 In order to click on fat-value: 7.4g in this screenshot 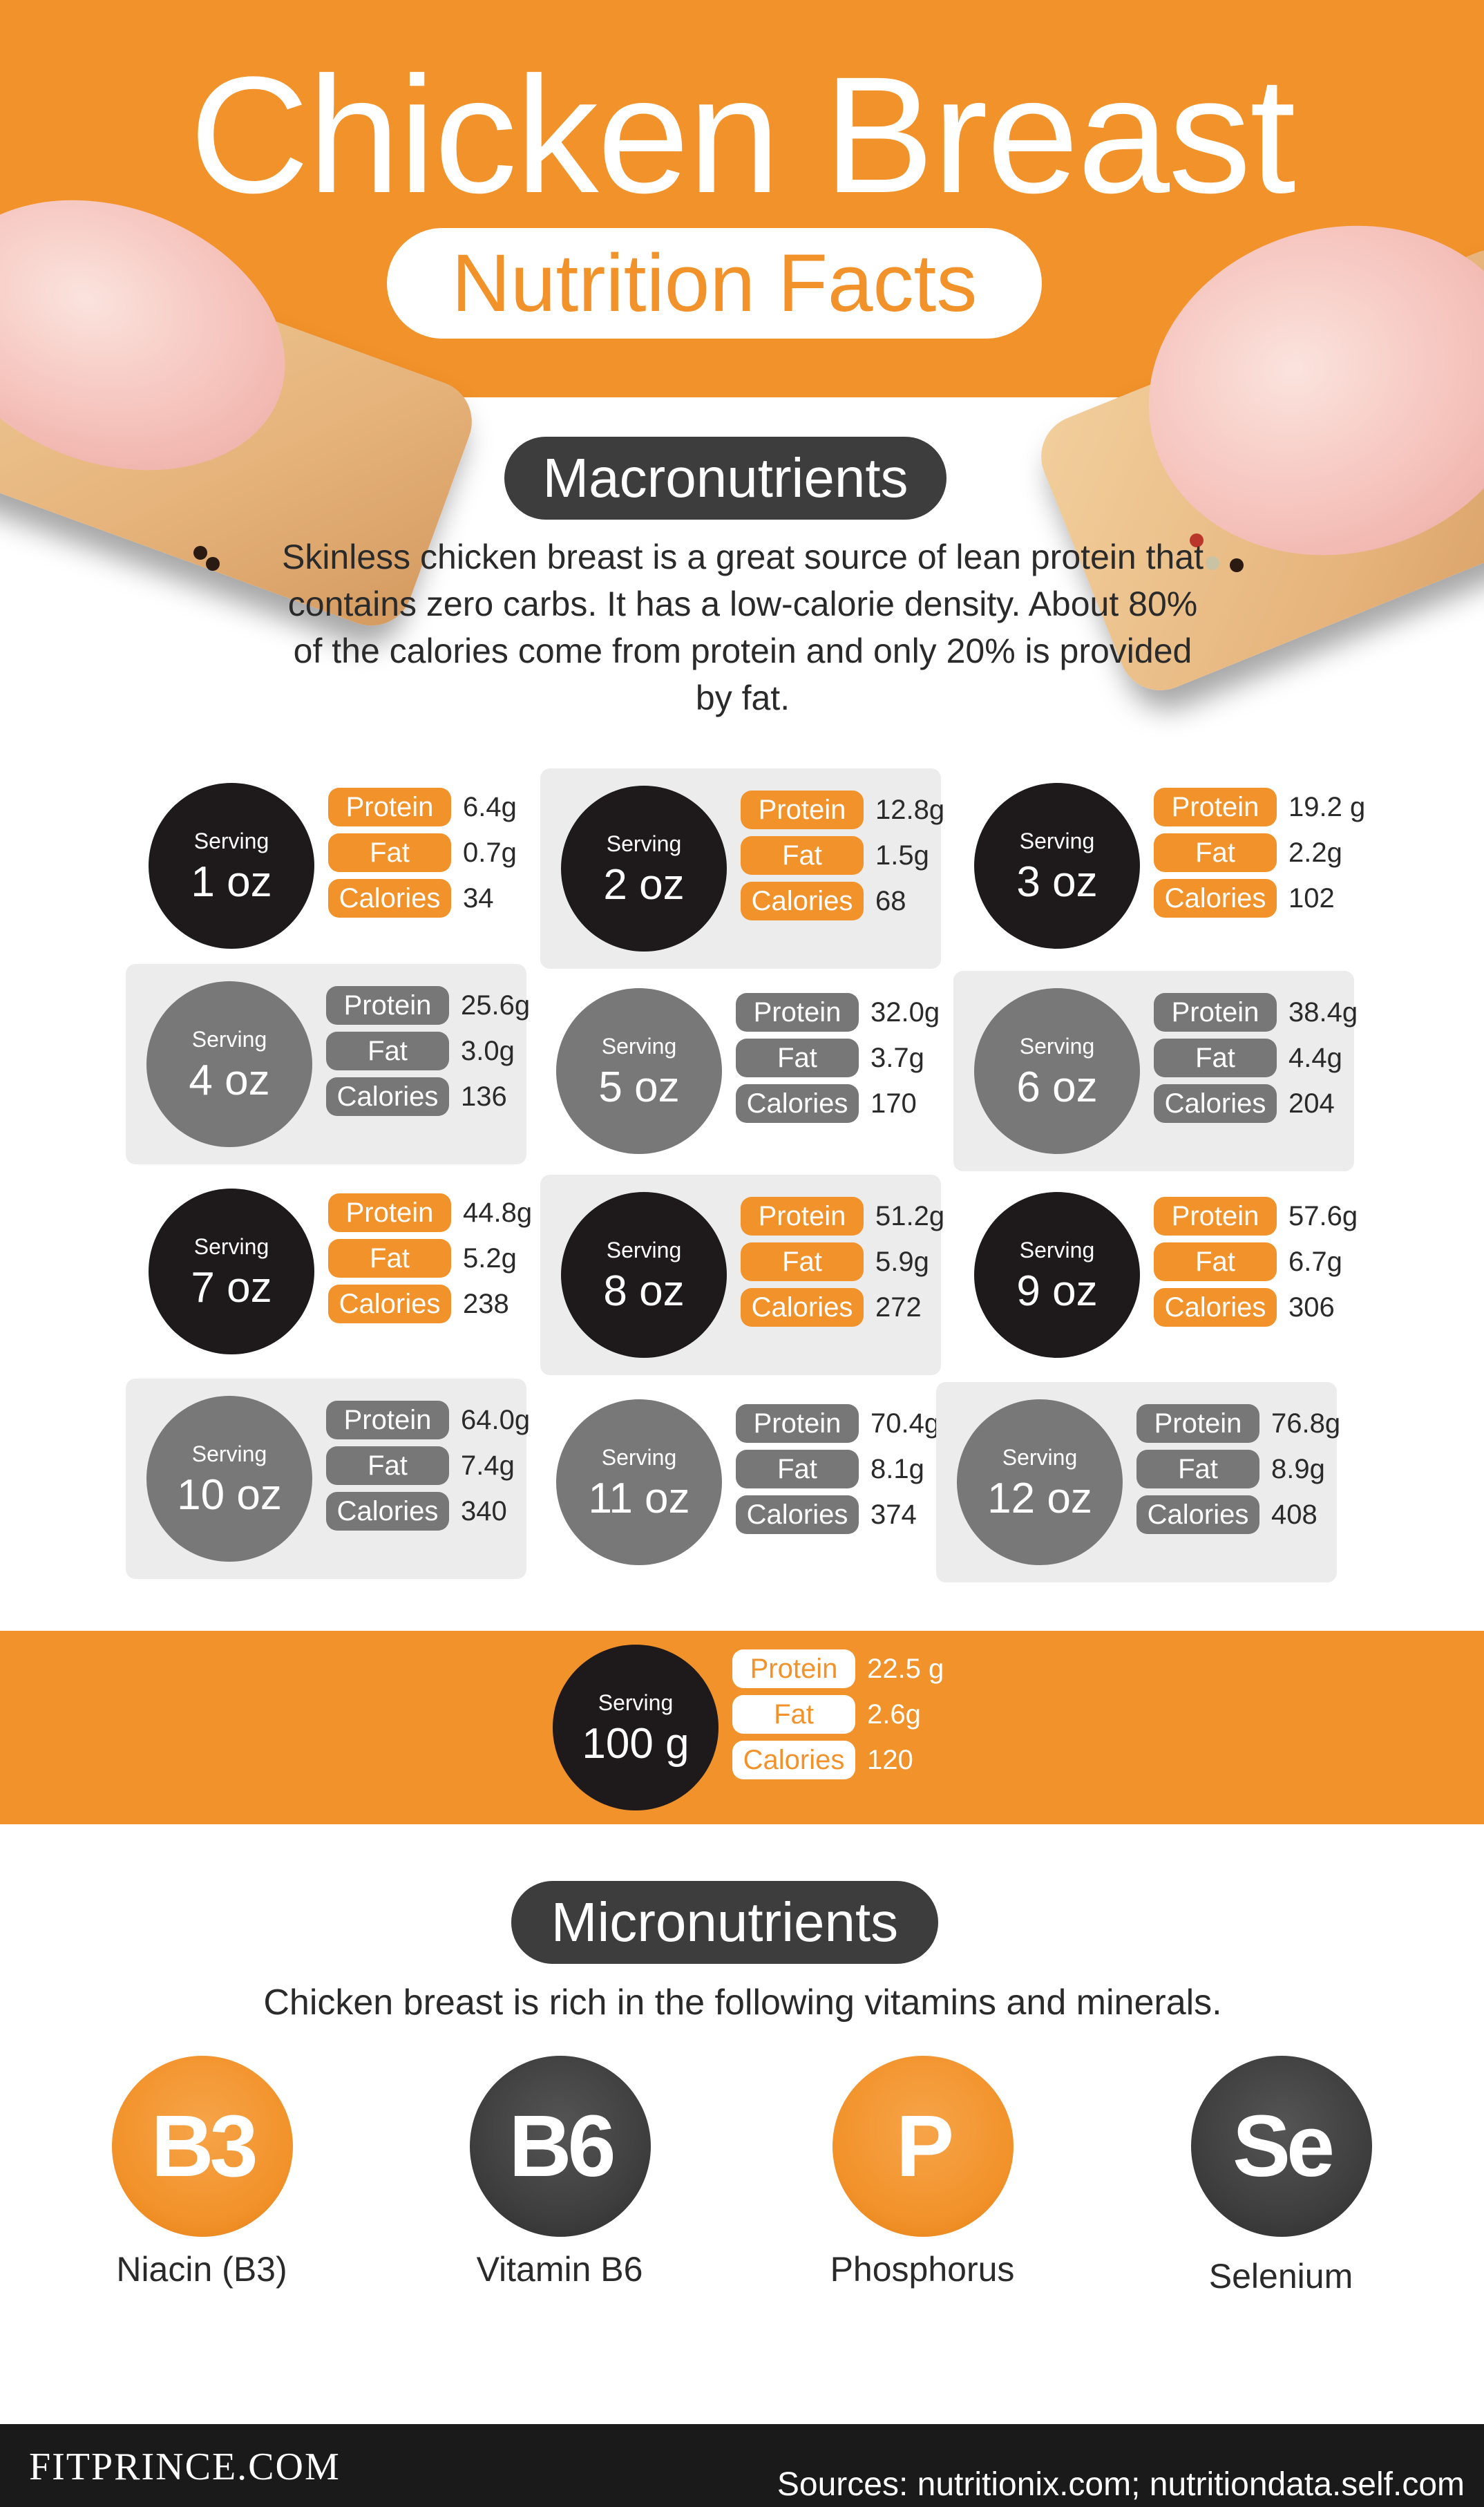, I will do `click(488, 1465)`.